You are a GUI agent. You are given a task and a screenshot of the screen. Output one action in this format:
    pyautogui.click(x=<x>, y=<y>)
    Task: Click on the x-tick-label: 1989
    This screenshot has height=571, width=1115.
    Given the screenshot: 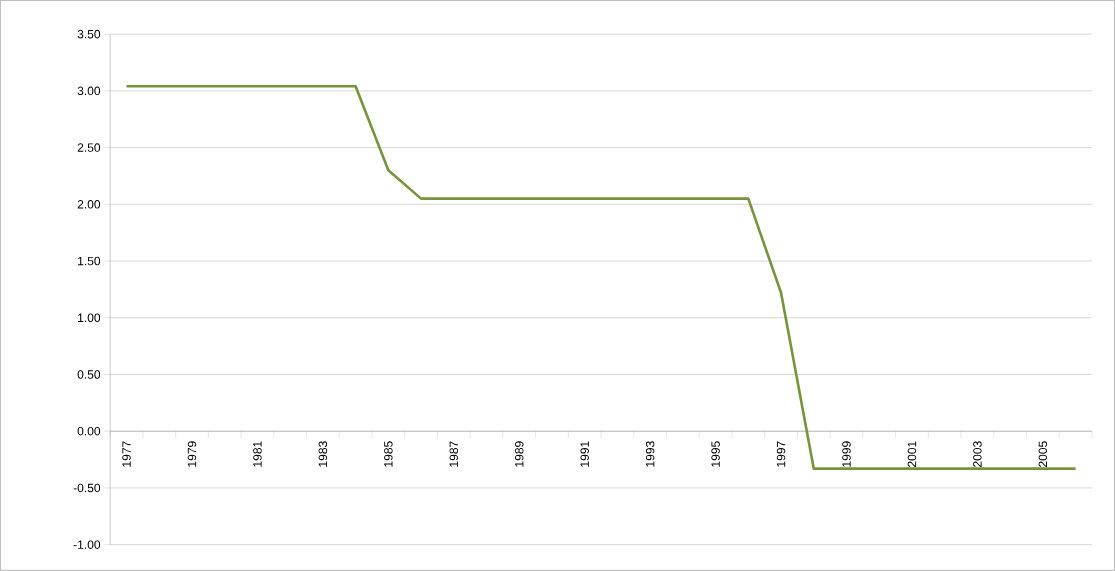 What is the action you would take?
    pyautogui.click(x=519, y=454)
    